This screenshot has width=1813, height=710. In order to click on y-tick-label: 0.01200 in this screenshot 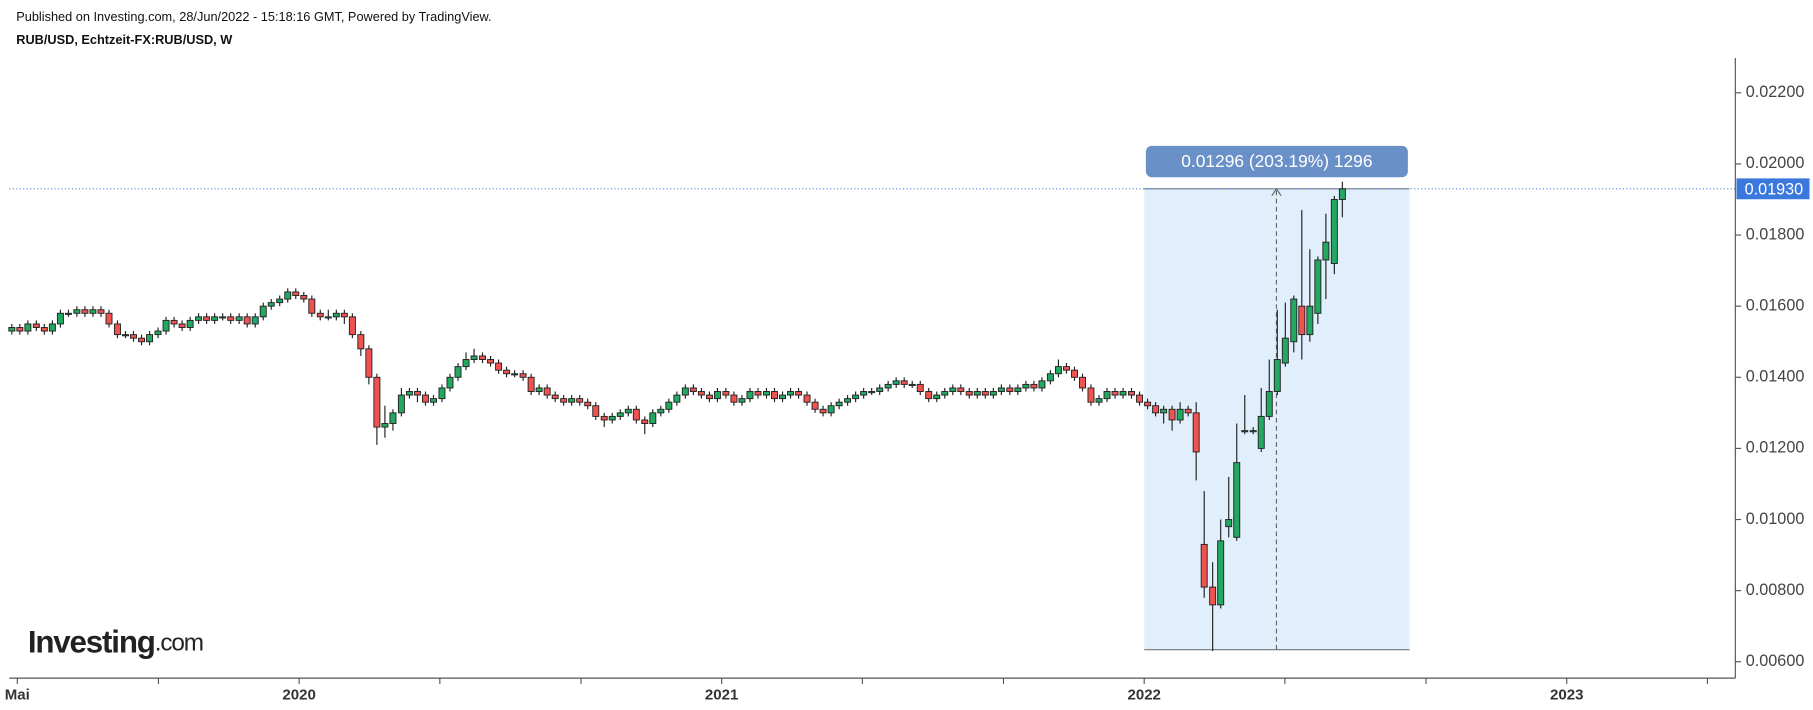, I will do `click(1775, 448)`.